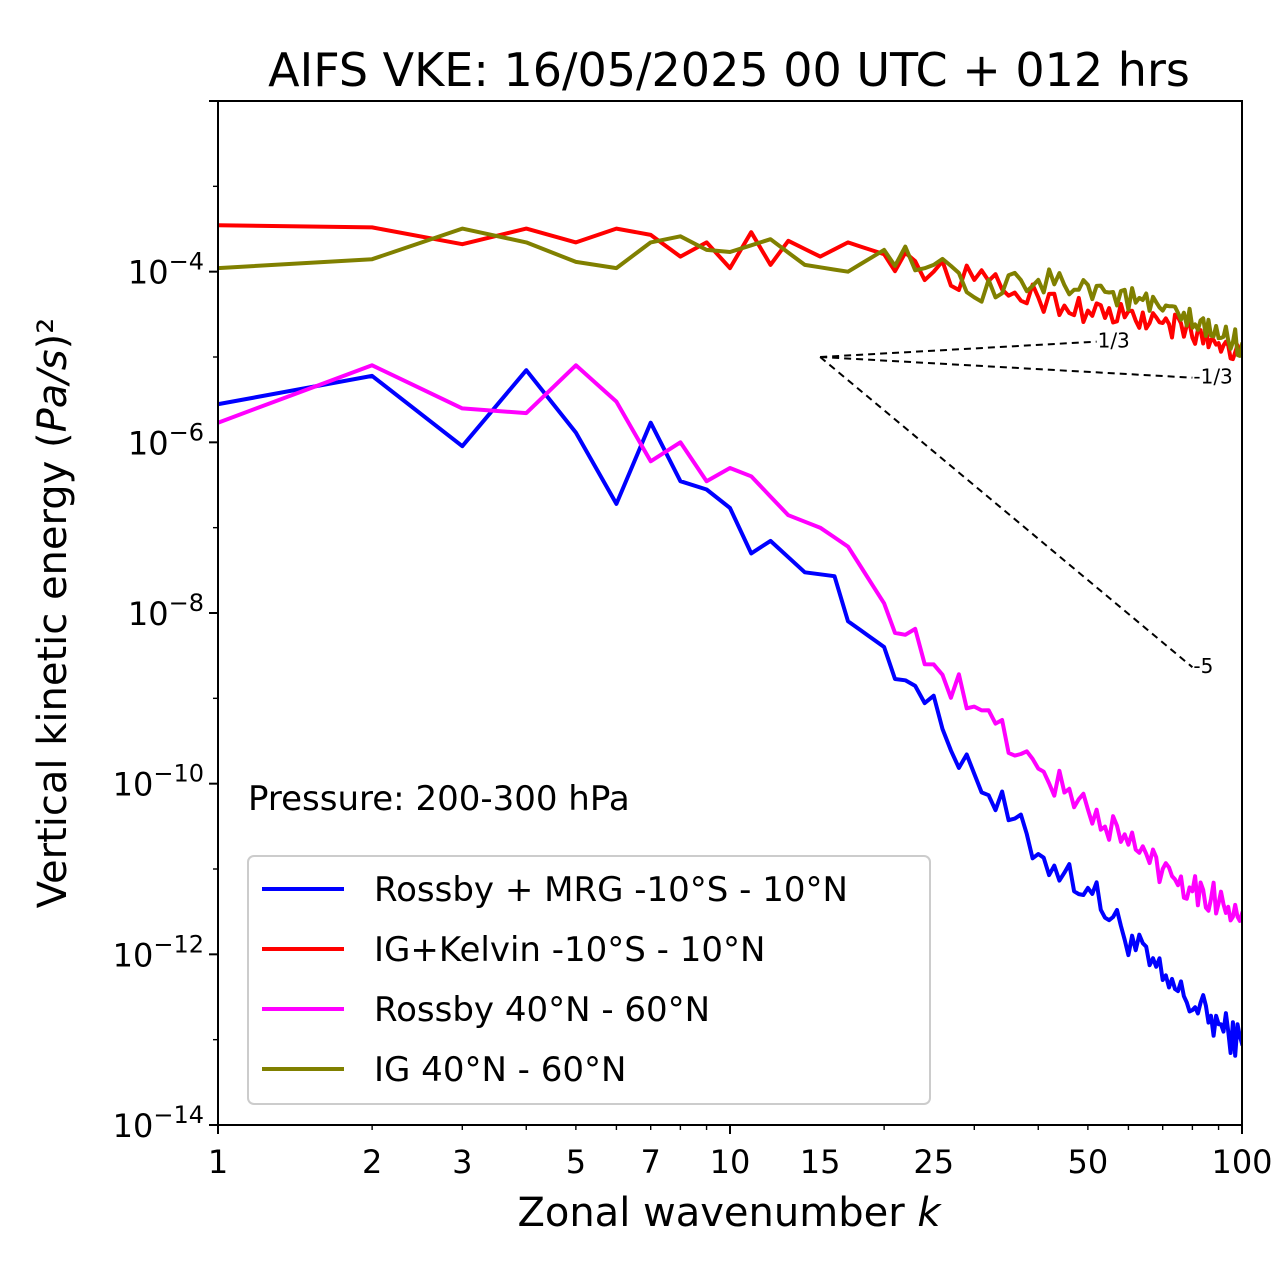  I want to click on y-tick-label: 10⁻¹², so click(158, 952).